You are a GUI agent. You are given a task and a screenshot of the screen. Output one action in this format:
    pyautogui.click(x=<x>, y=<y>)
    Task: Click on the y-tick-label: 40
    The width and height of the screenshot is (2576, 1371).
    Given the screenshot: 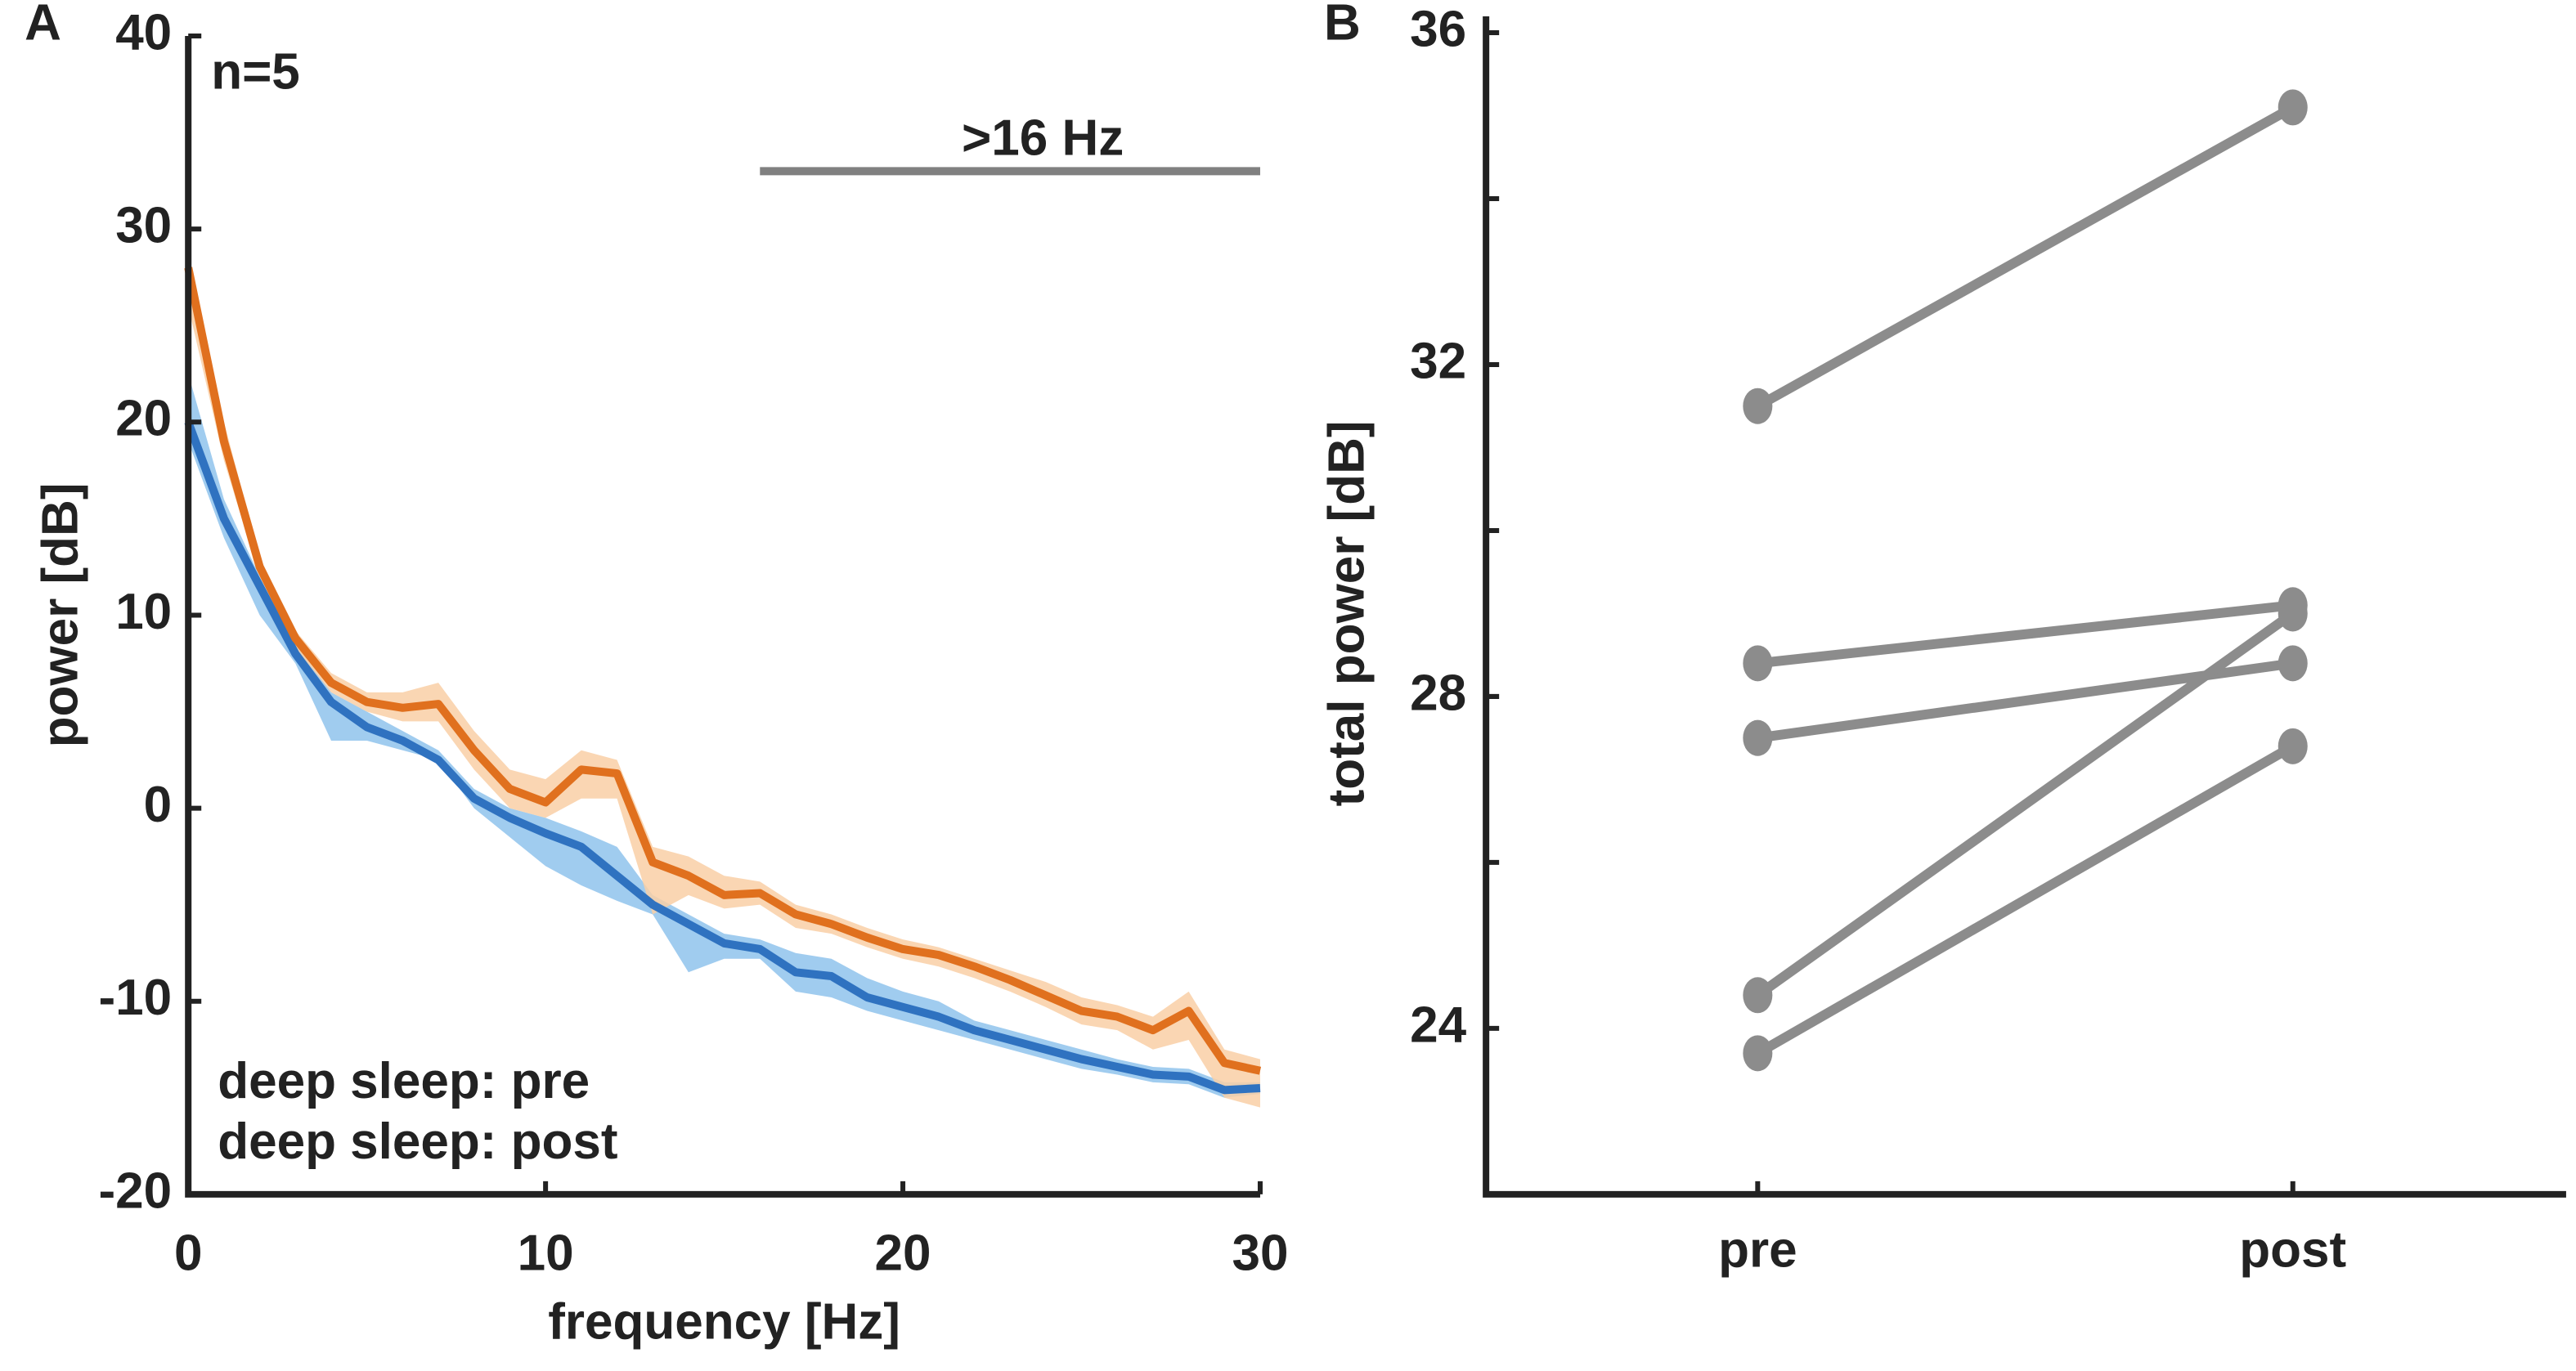 What is the action you would take?
    pyautogui.click(x=143, y=32)
    